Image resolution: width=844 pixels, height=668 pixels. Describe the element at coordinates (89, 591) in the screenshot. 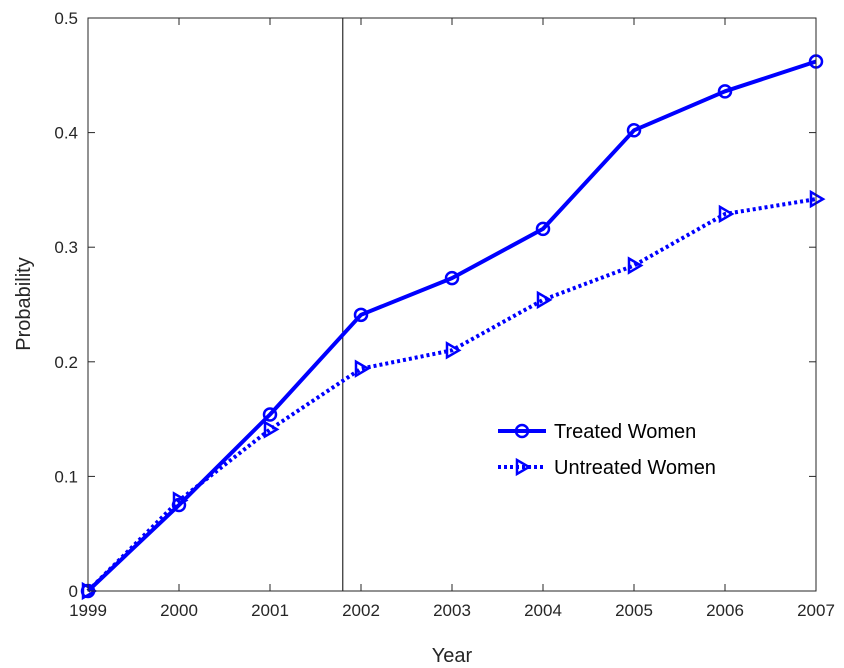

I see `data-point-s2-1999` at that location.